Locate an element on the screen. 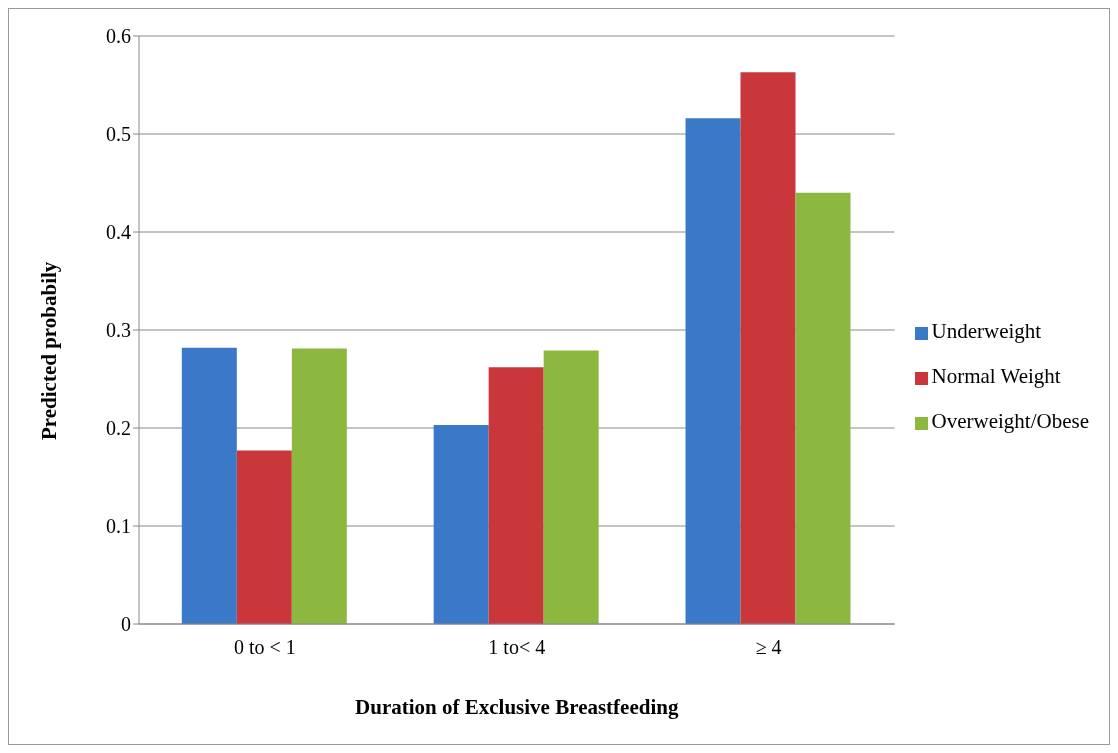  legend-label: Overweight/Obese is located at coordinates (1010, 421).